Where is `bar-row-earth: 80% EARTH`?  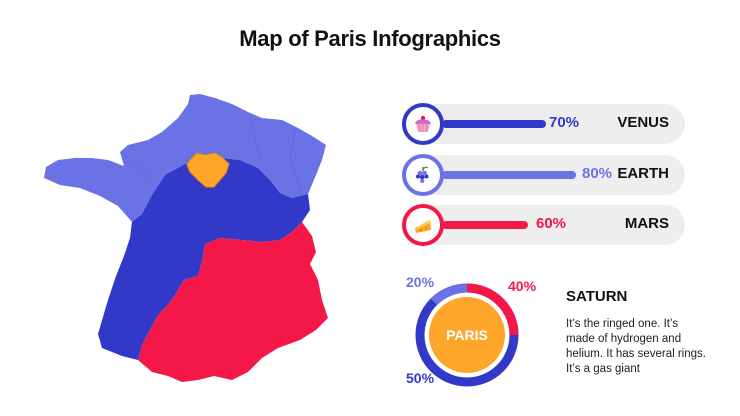
bar-row-earth: 80% EARTH is located at coordinates (543, 175).